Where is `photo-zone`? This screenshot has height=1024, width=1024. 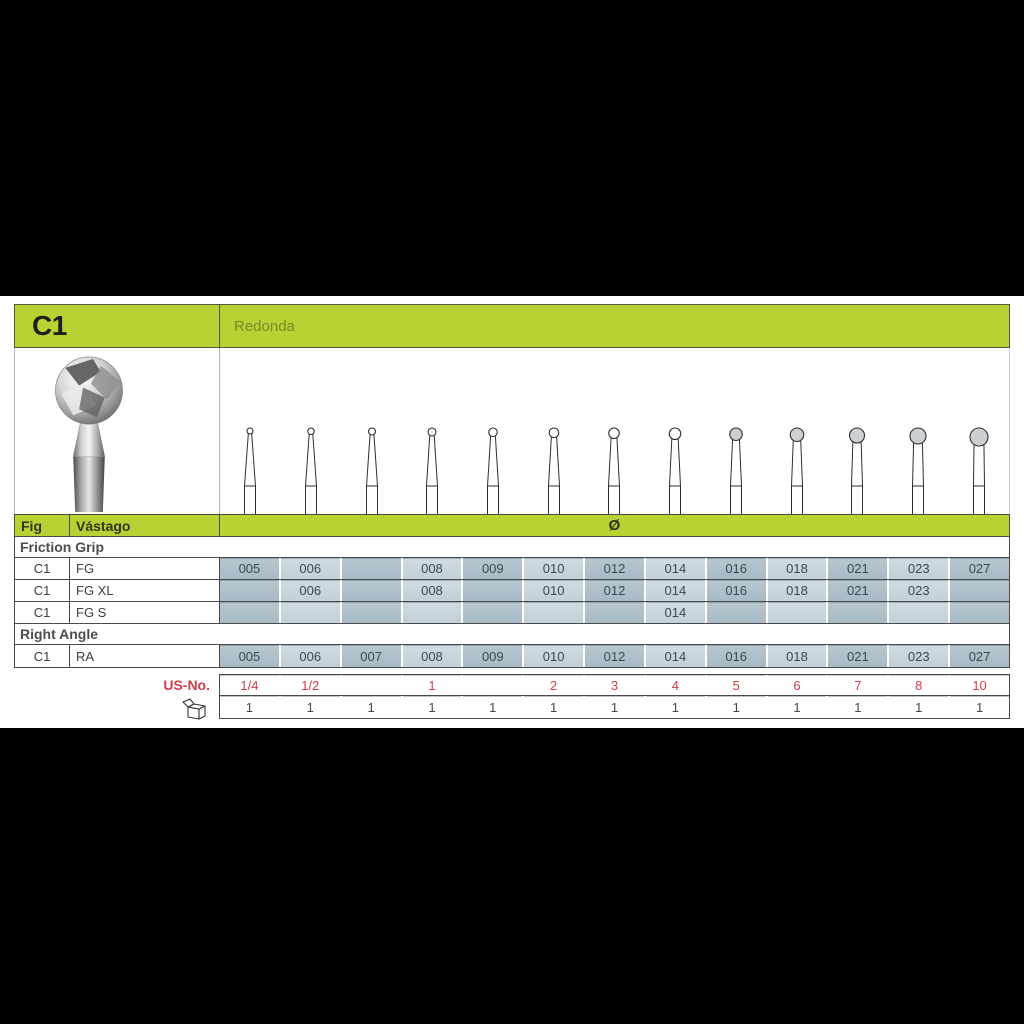 photo-zone is located at coordinates (117, 431).